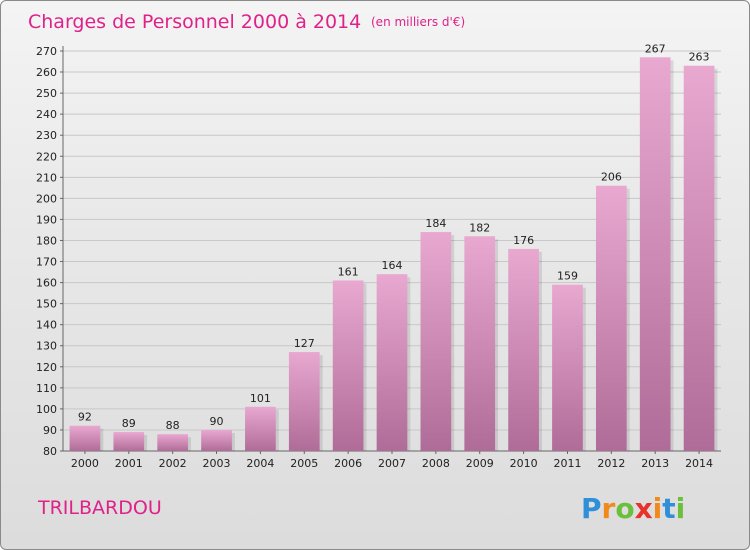  Describe the element at coordinates (699, 258) in the screenshot. I see `bar-2014` at that location.